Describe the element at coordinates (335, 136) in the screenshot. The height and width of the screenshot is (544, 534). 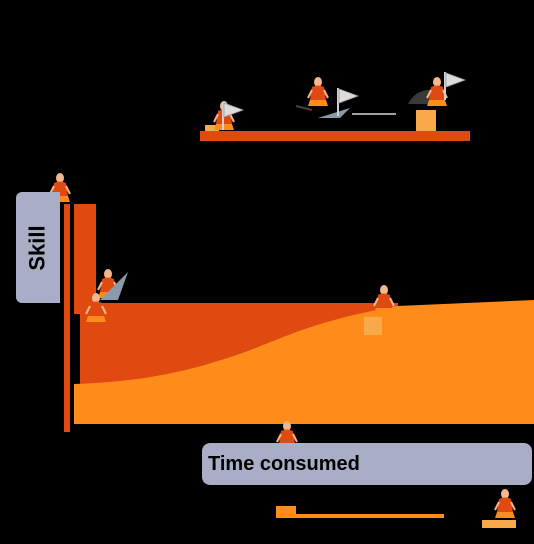
I see `top-ledge` at that location.